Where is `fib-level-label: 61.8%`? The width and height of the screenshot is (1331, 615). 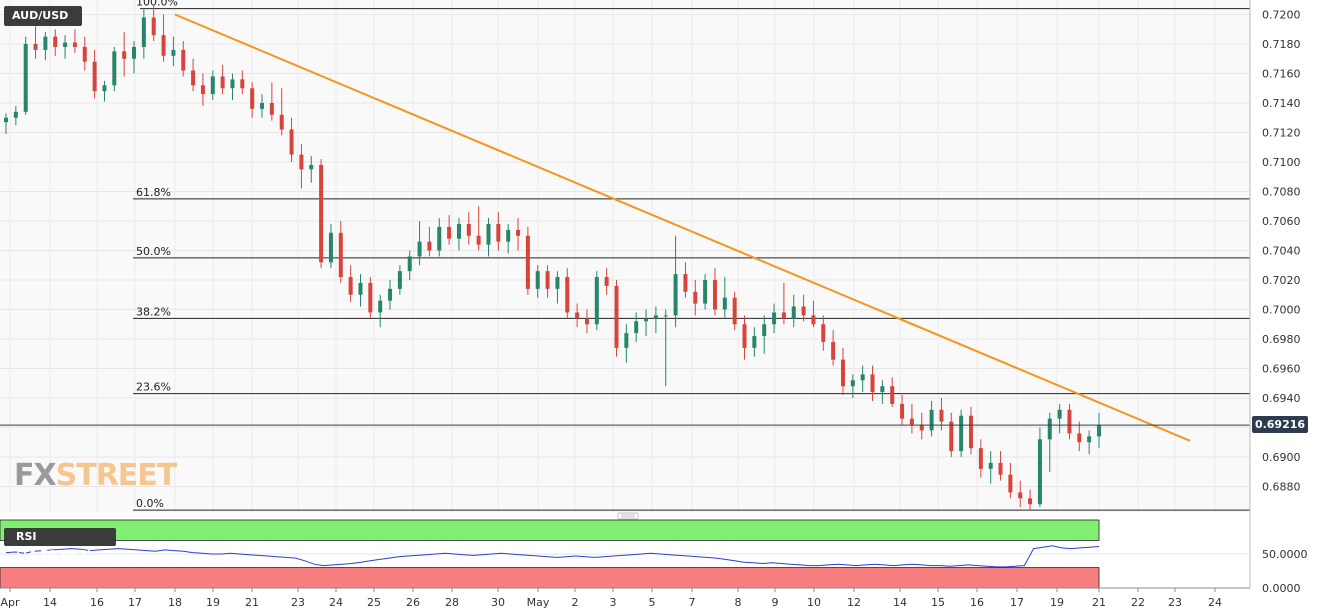 fib-level-label: 61.8% is located at coordinates (153, 192).